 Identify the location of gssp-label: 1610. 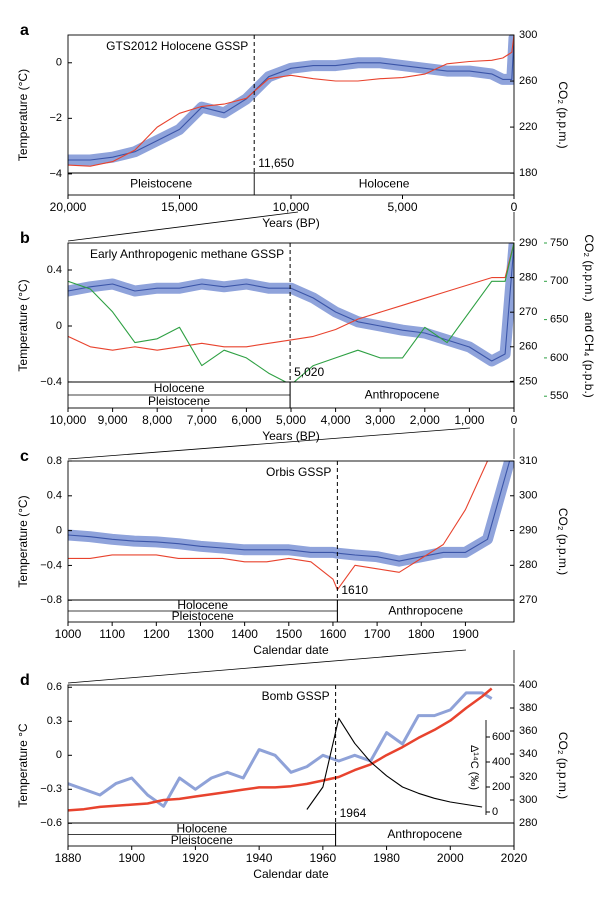
(354, 590).